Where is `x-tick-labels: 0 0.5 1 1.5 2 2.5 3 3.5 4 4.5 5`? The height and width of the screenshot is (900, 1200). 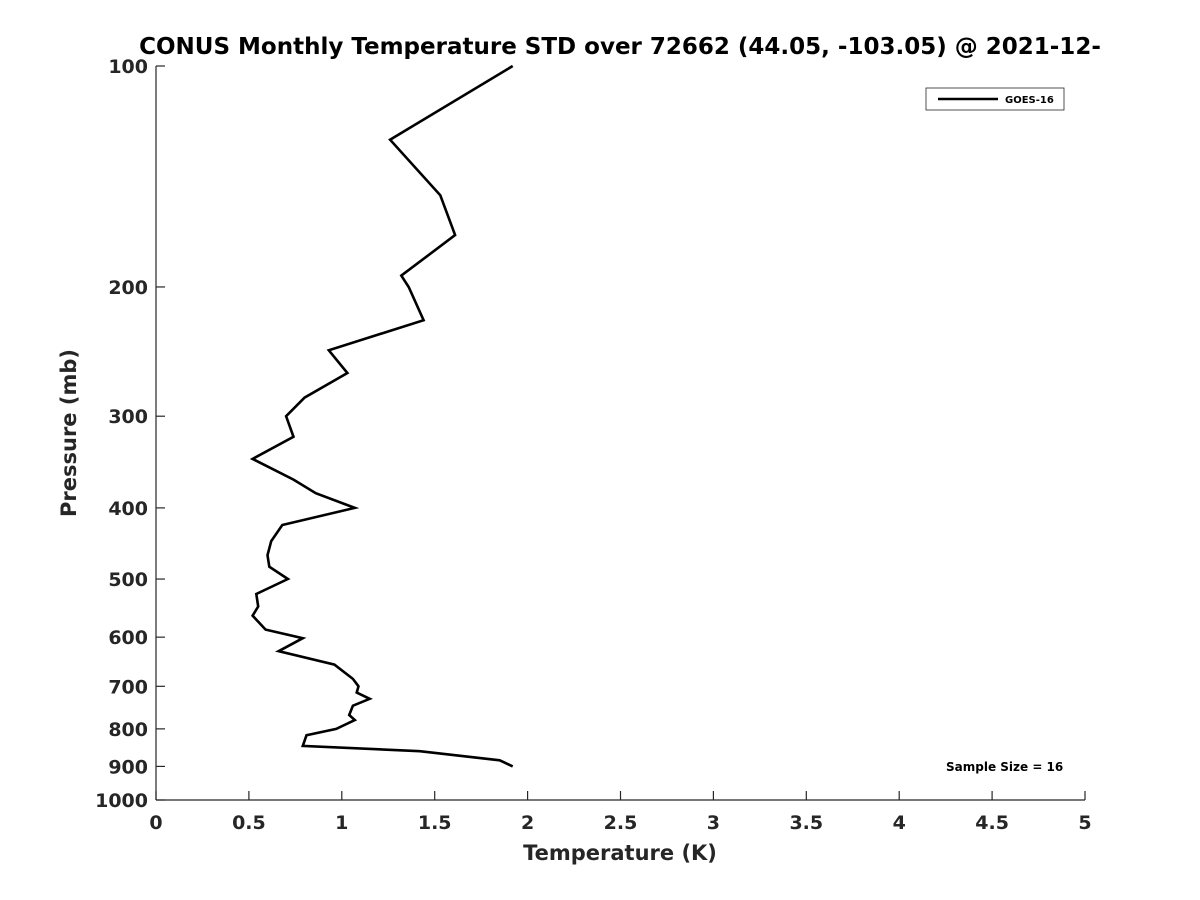 x-tick-labels: 0 0.5 1 1.5 2 2.5 3 3.5 4 4.5 5 is located at coordinates (620, 823).